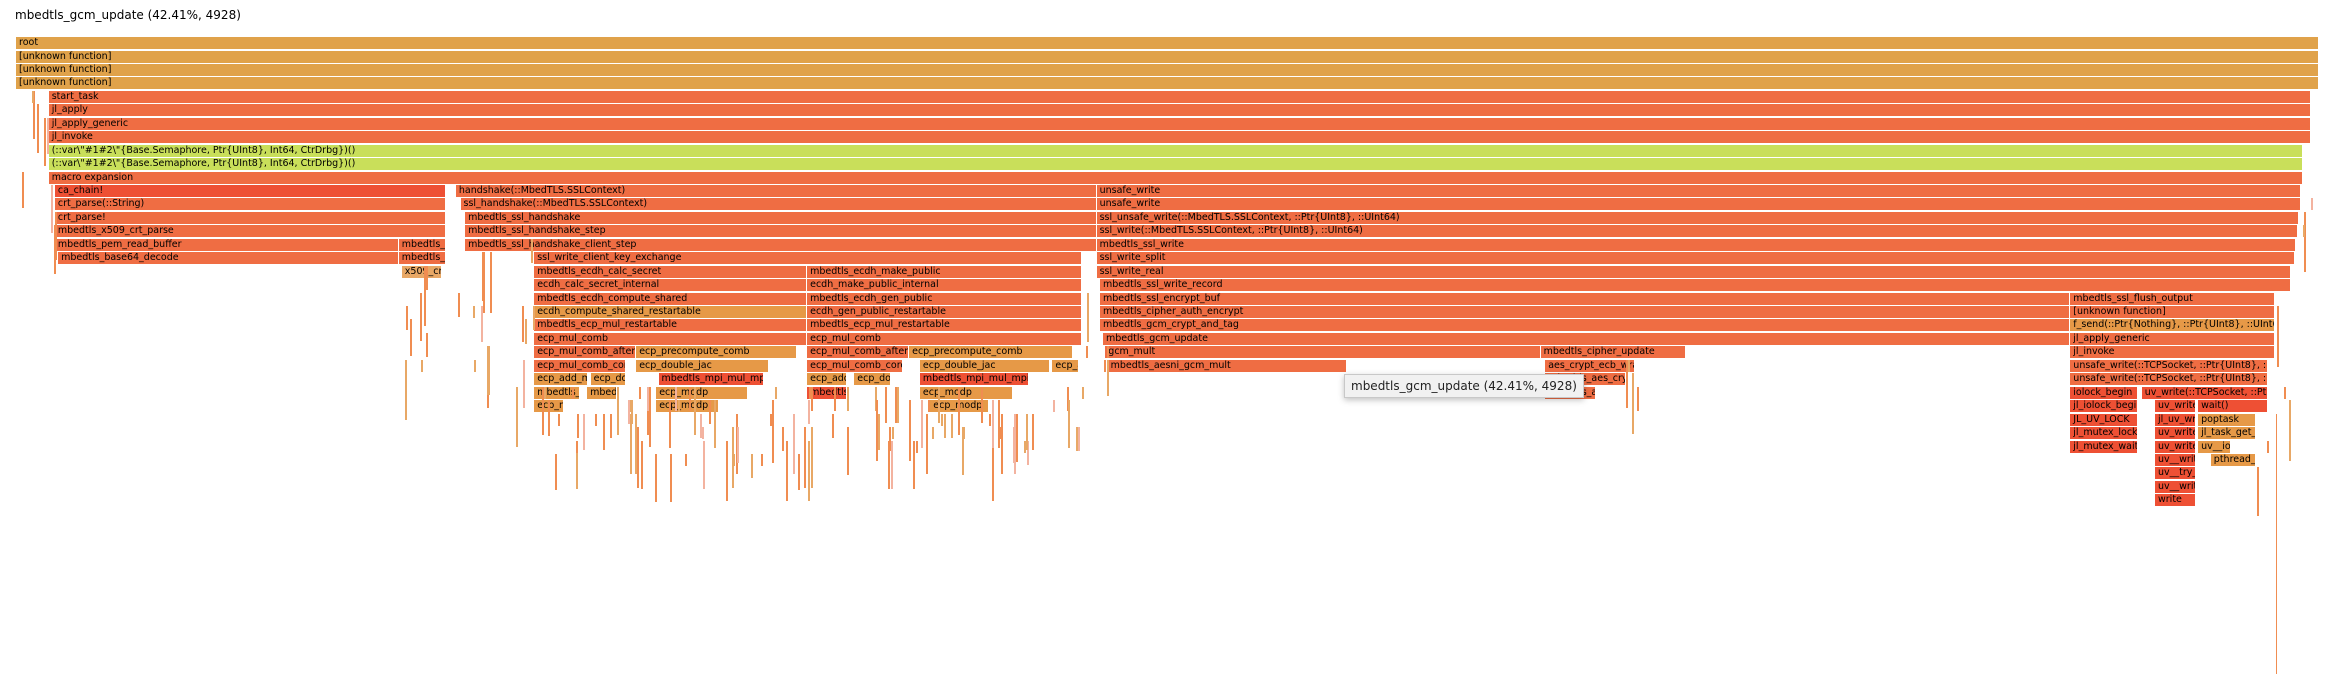  I want to click on flame-frame: gcm_mult, so click(1323, 352).